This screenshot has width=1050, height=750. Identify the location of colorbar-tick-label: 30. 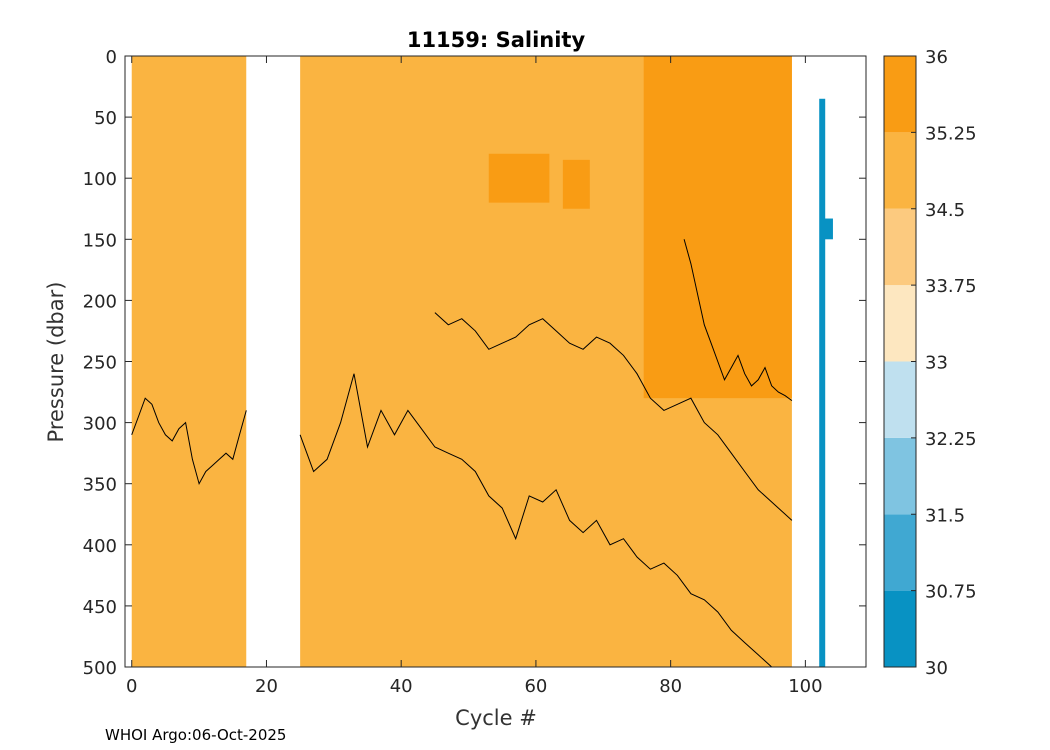
(936, 668).